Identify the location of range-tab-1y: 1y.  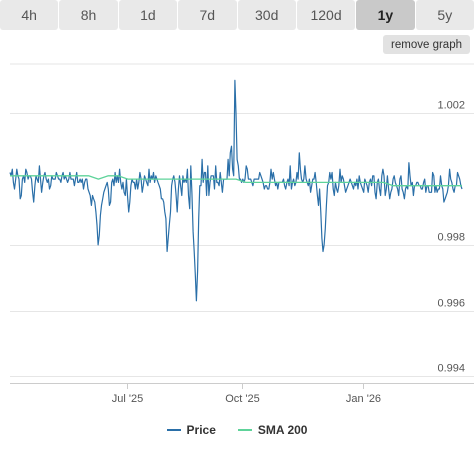
(385, 15).